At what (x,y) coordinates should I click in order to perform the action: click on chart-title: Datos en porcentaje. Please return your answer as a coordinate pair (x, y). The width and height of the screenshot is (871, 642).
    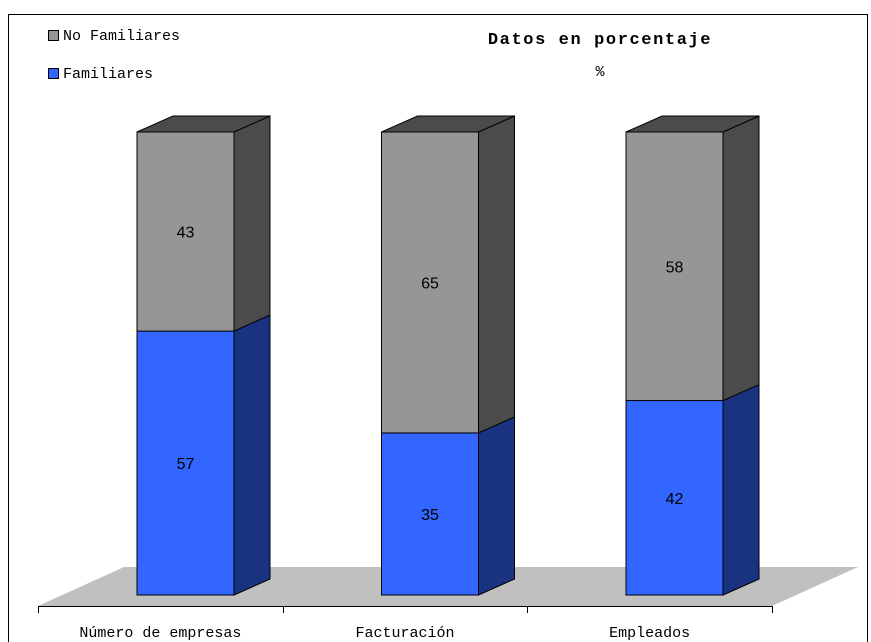
    Looking at the image, I should click on (600, 40).